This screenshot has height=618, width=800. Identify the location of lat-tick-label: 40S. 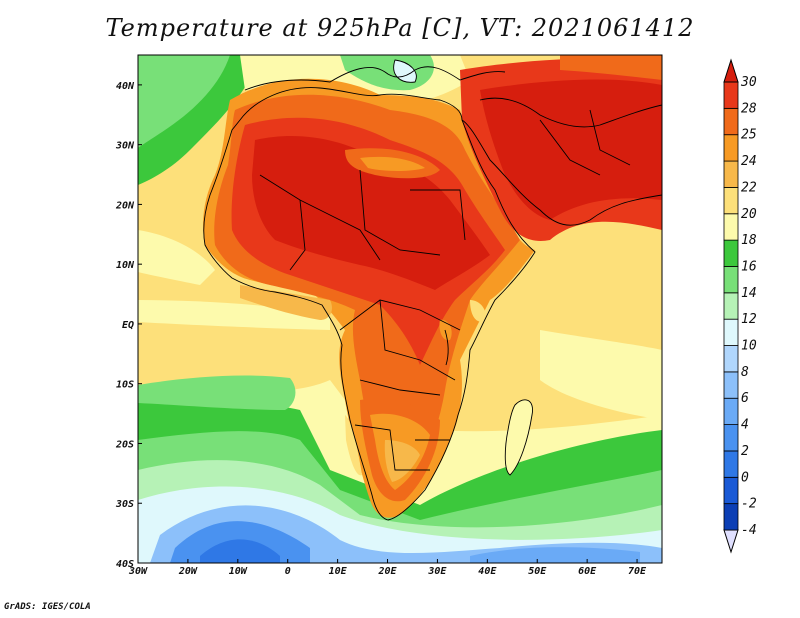
(125, 564).